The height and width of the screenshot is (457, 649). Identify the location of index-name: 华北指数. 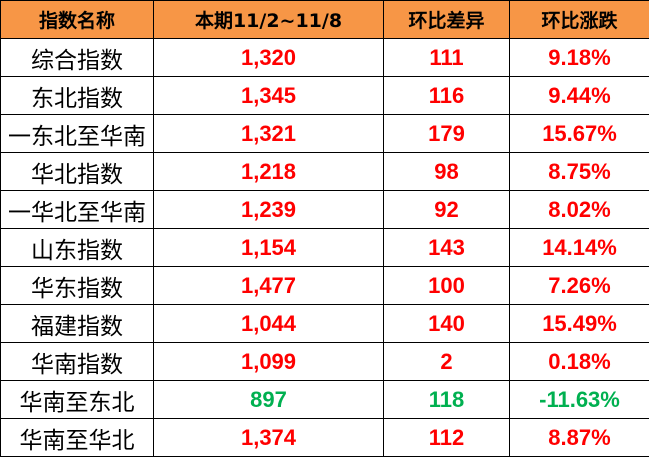
(77, 171).